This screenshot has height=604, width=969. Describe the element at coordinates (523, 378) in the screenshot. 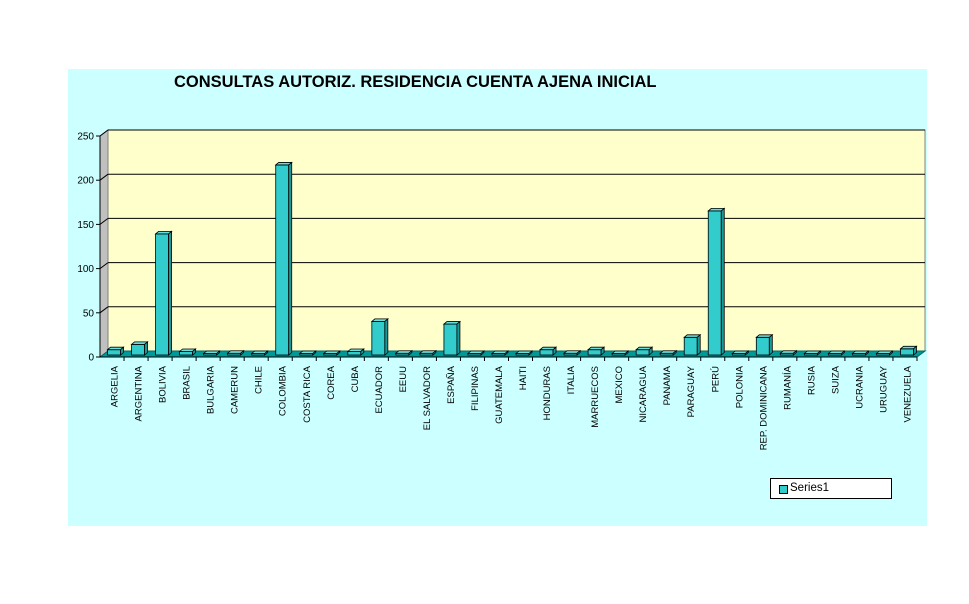

I see `x-tick-label: HAITI` at that location.